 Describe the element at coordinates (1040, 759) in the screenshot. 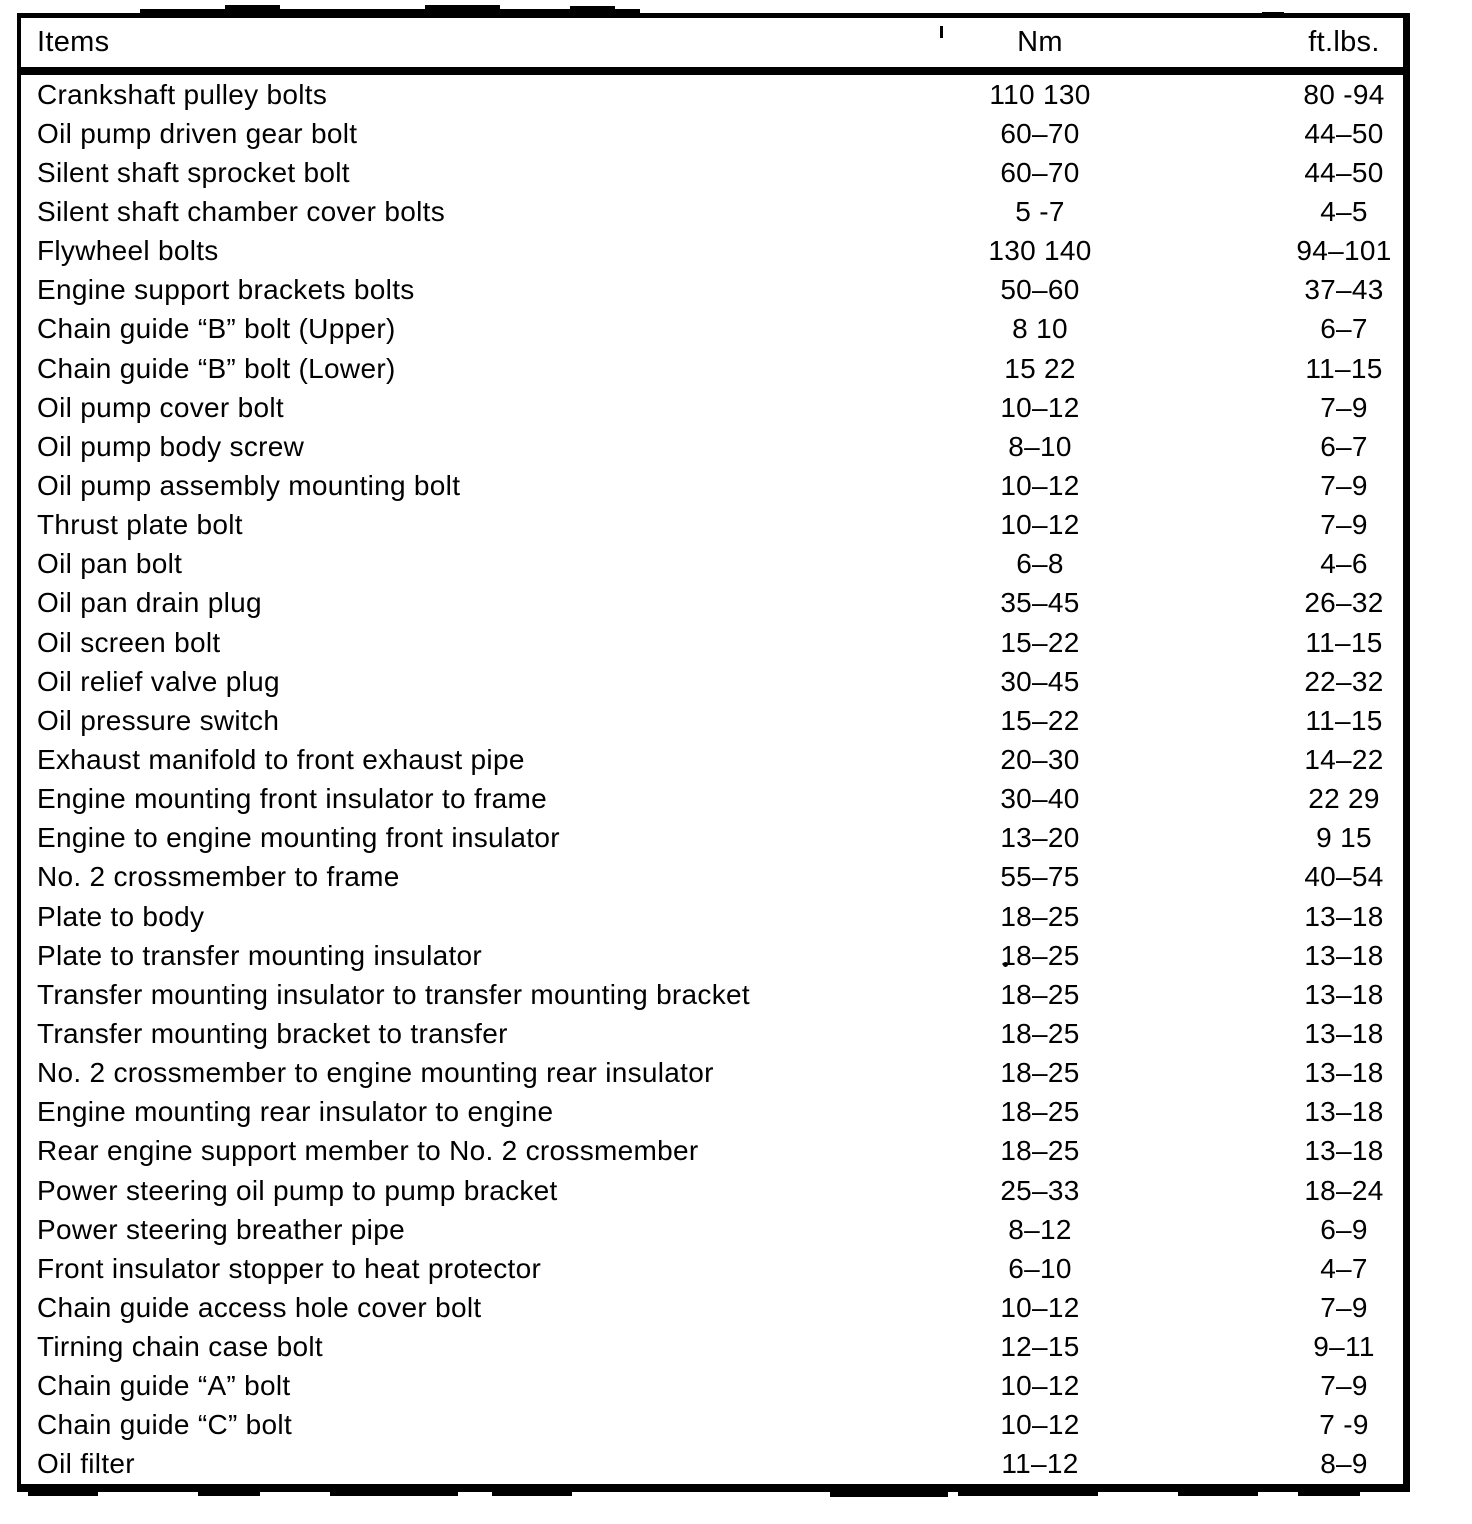

I see `cell-nm: 20–30` at that location.